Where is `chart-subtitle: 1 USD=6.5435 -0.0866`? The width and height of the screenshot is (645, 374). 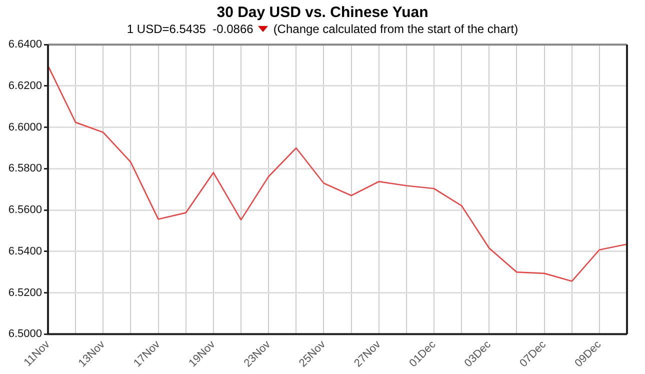
chart-subtitle: 1 USD=6.5435 -0.0866 is located at coordinates (190, 29).